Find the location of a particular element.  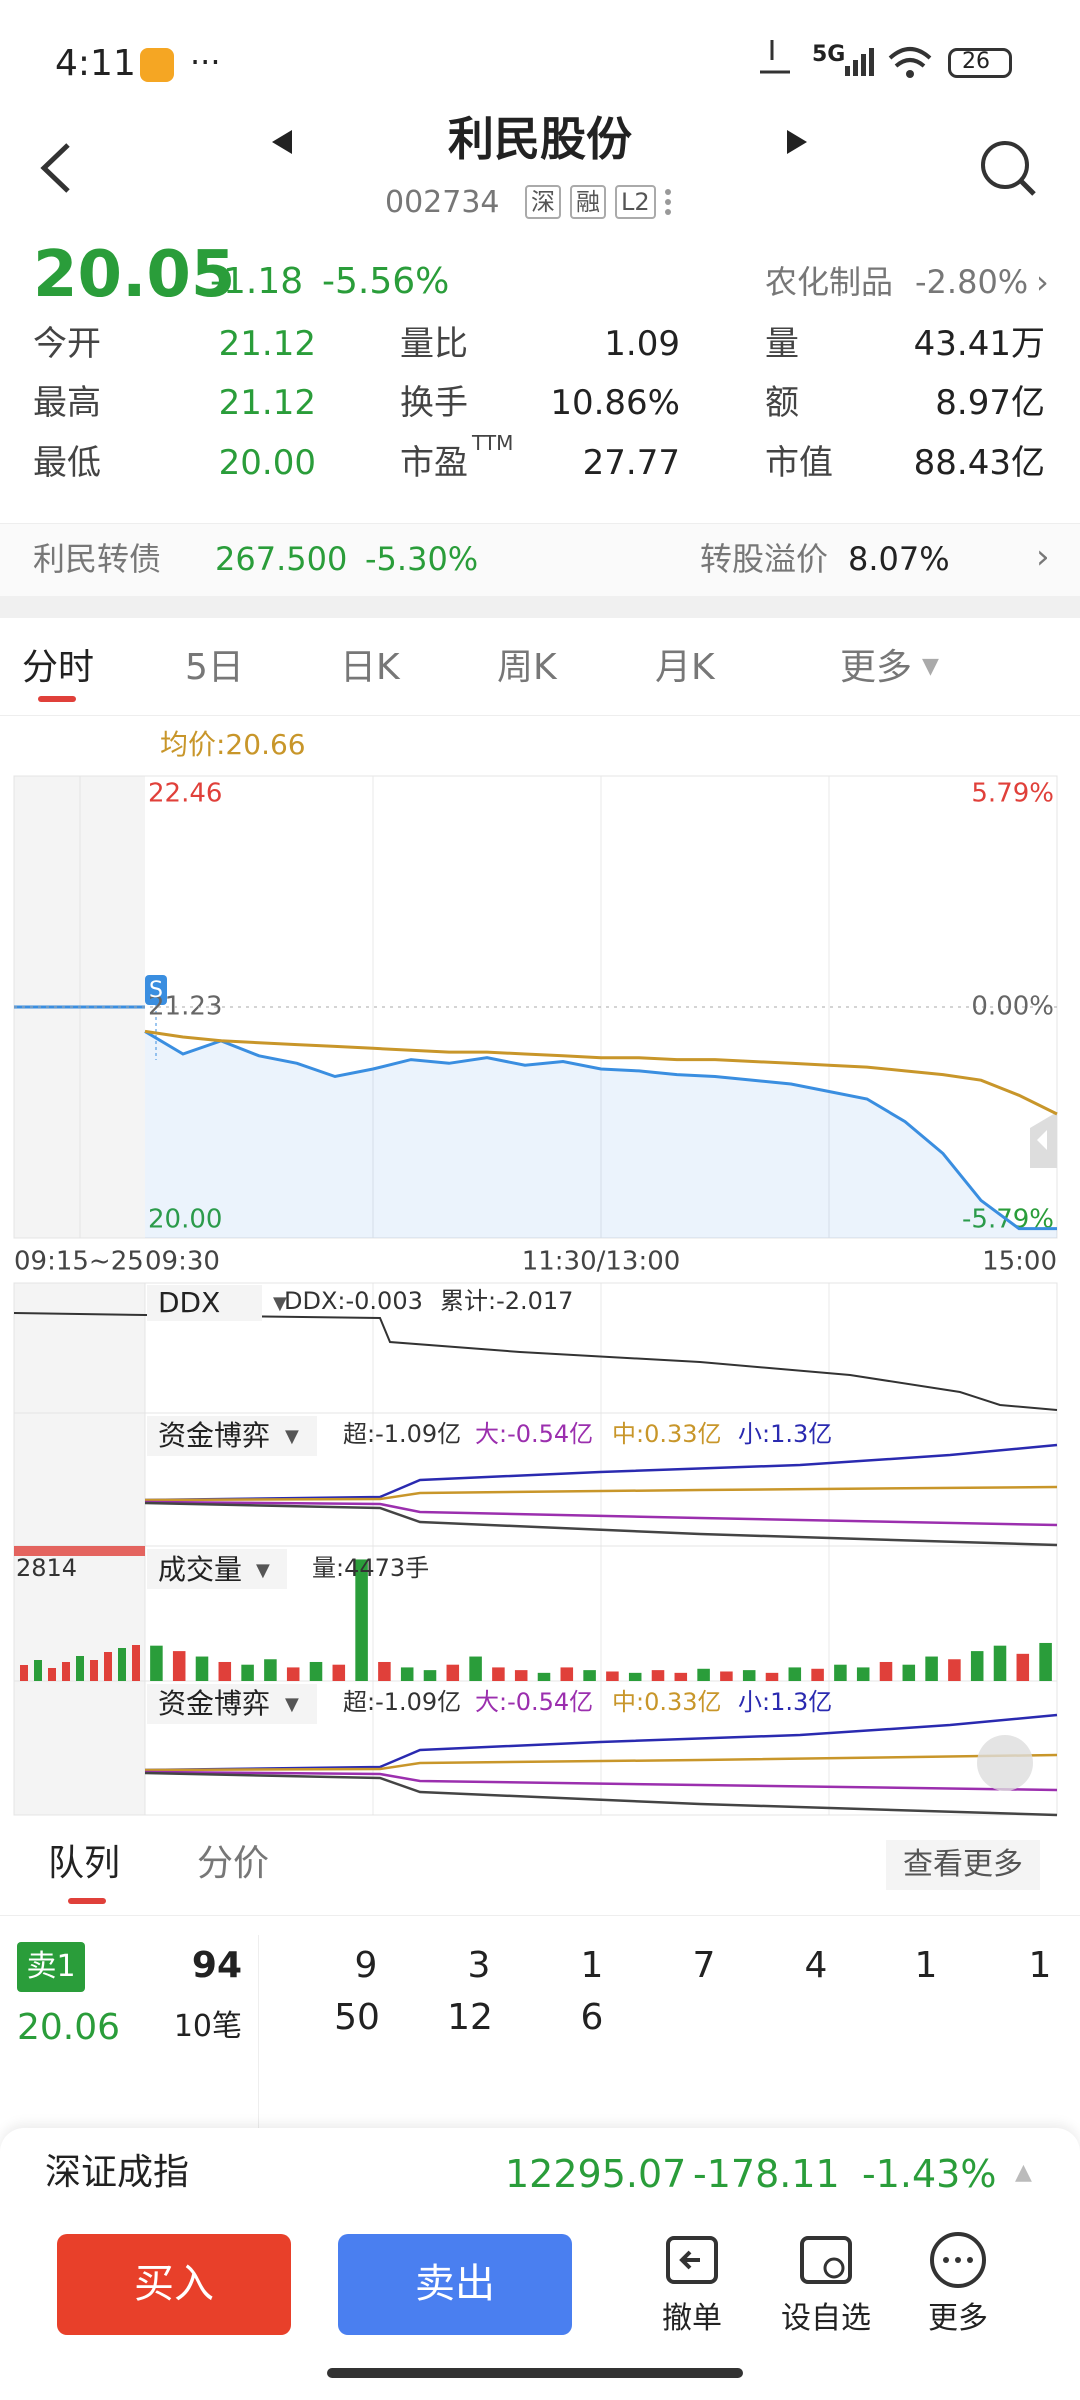

bond-pct: -5.30% is located at coordinates (422, 559).